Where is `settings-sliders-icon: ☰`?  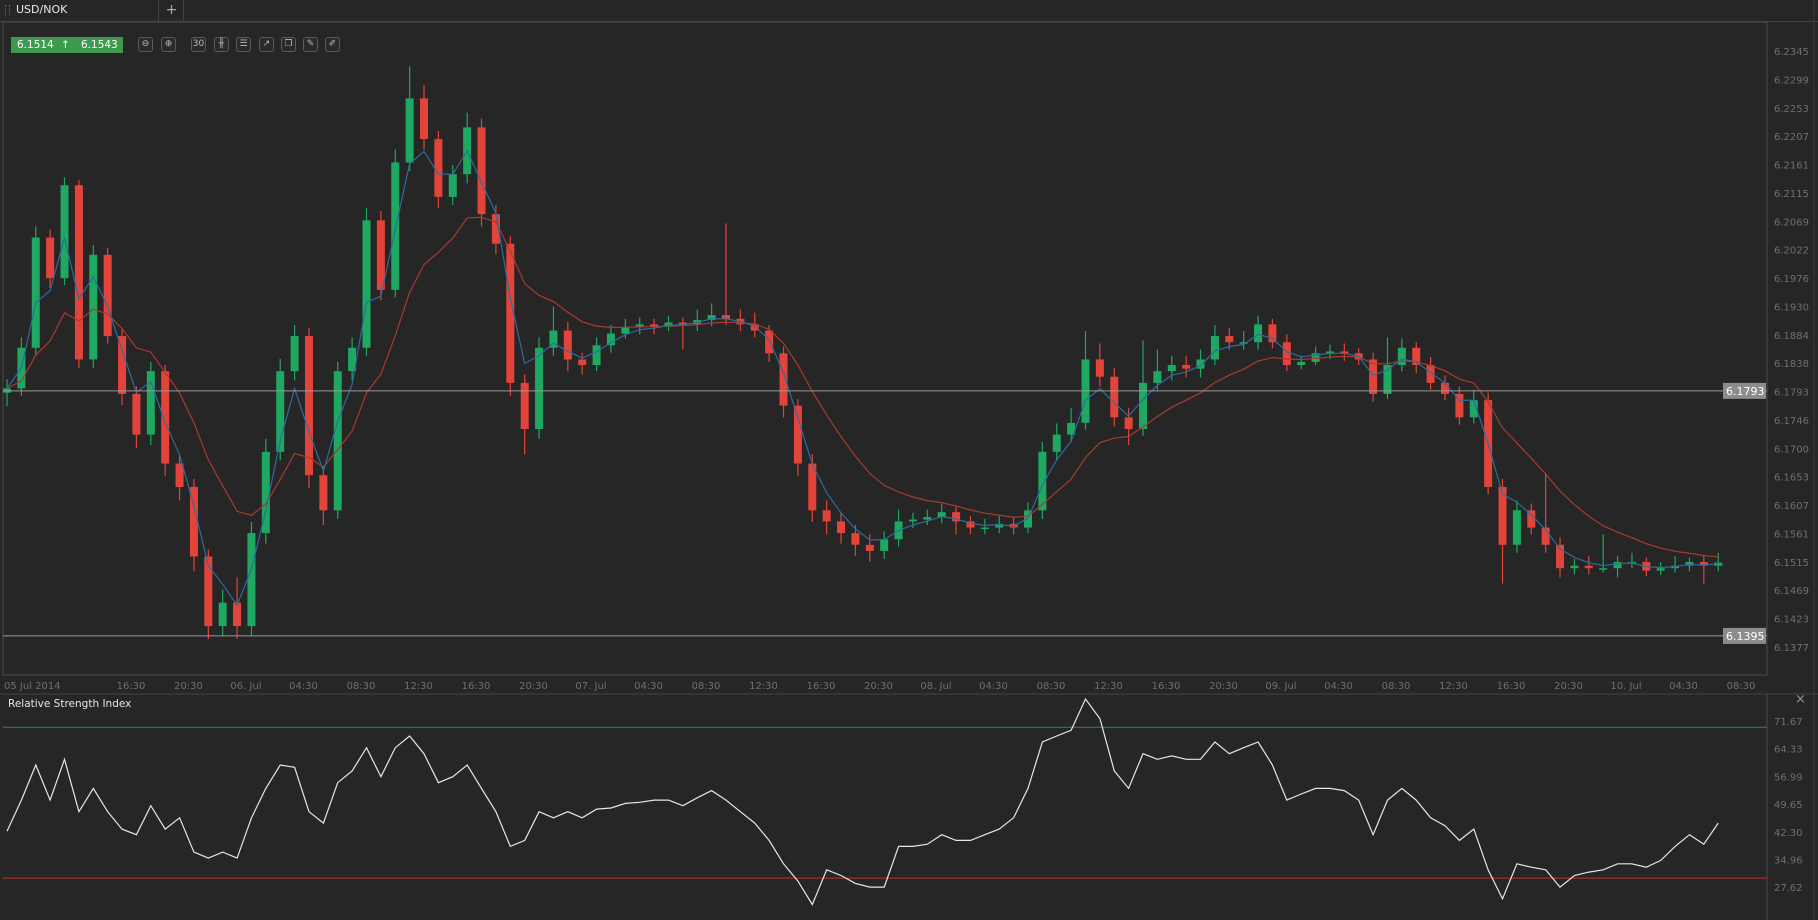
settings-sliders-icon: ☰ is located at coordinates (243, 44).